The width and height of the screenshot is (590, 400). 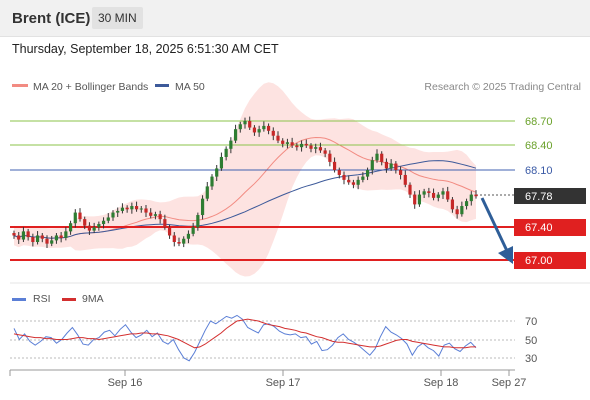 I want to click on rsi-line, so click(x=245, y=338).